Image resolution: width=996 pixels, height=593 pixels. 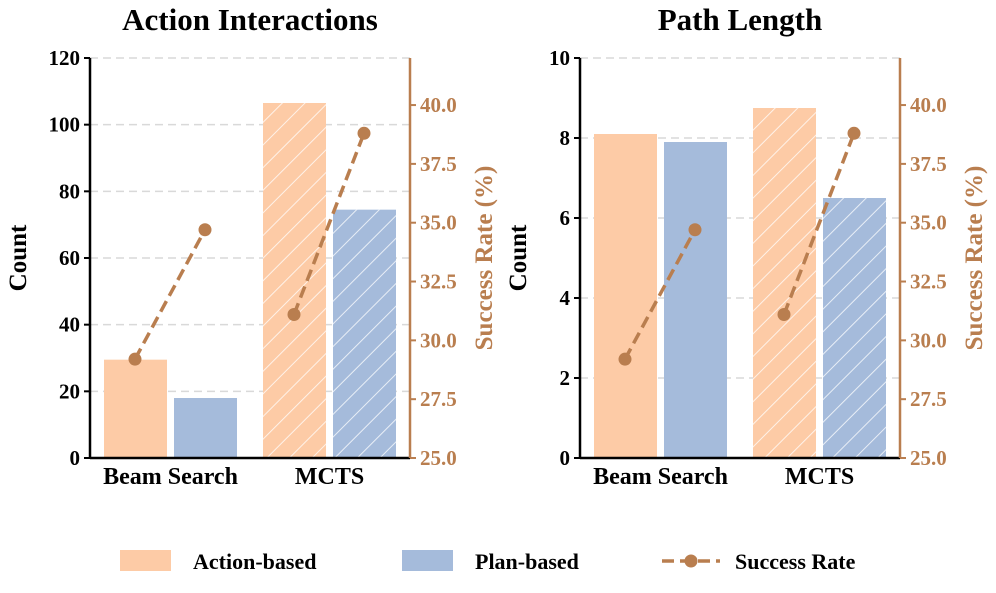 I want to click on legend-marker, so click(x=691, y=561).